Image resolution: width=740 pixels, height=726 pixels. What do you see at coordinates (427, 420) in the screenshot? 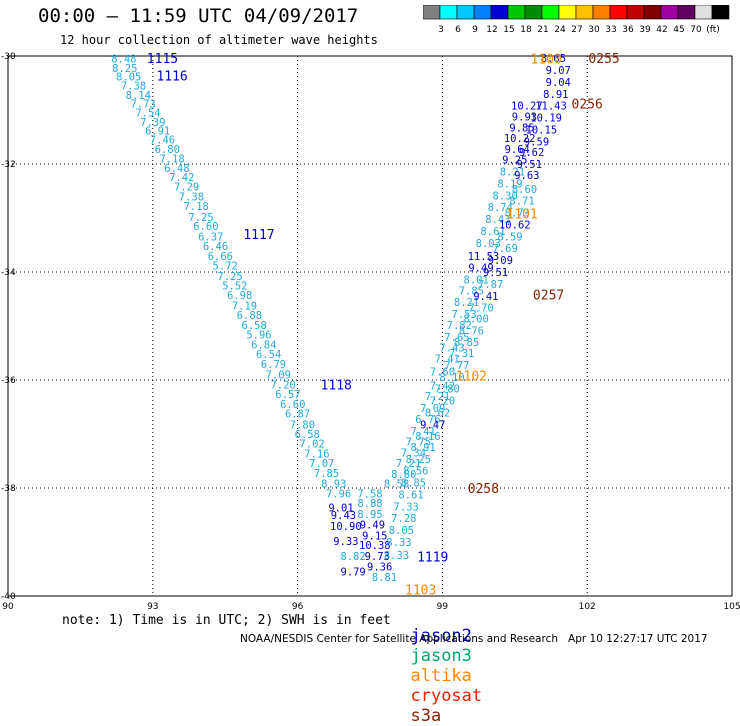
I see `wave-height-label: 6.76` at bounding box center [427, 420].